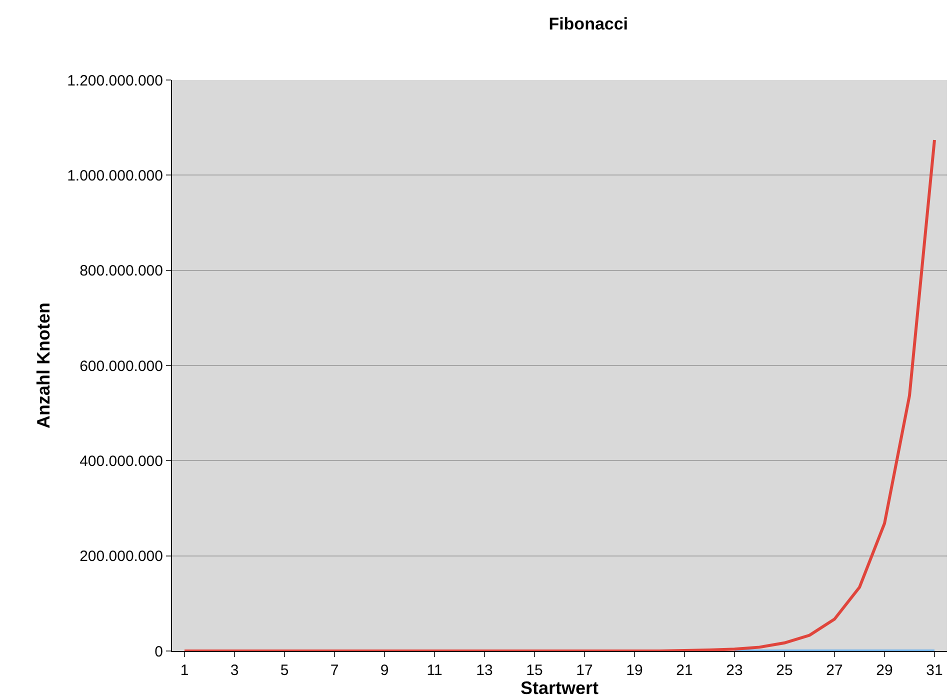 This screenshot has height=698, width=949. Describe the element at coordinates (559, 688) in the screenshot. I see `x-axis-title: Startwert` at that location.